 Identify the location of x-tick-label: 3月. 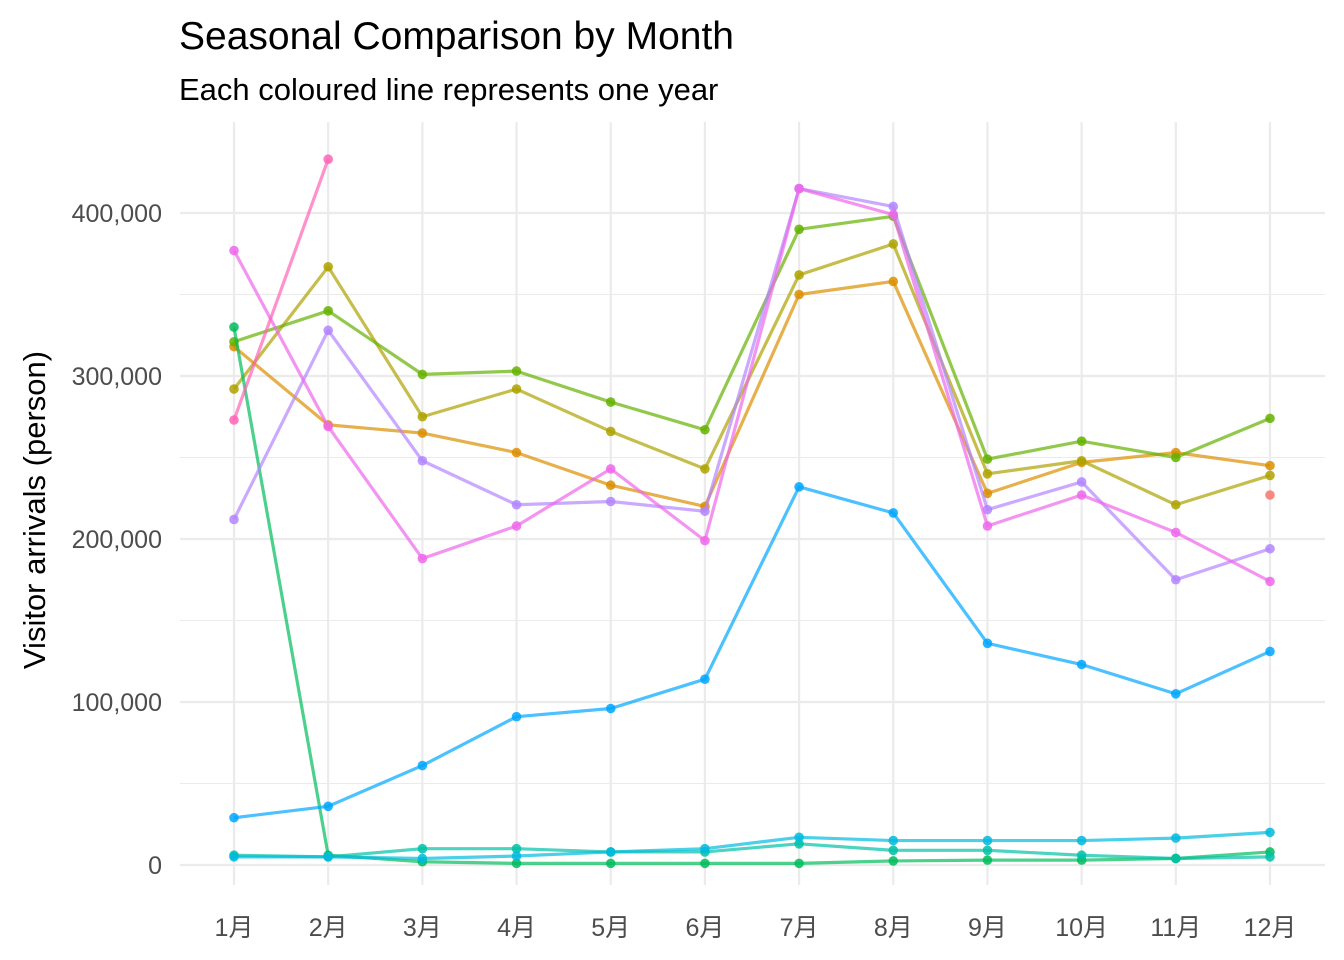
(422, 928).